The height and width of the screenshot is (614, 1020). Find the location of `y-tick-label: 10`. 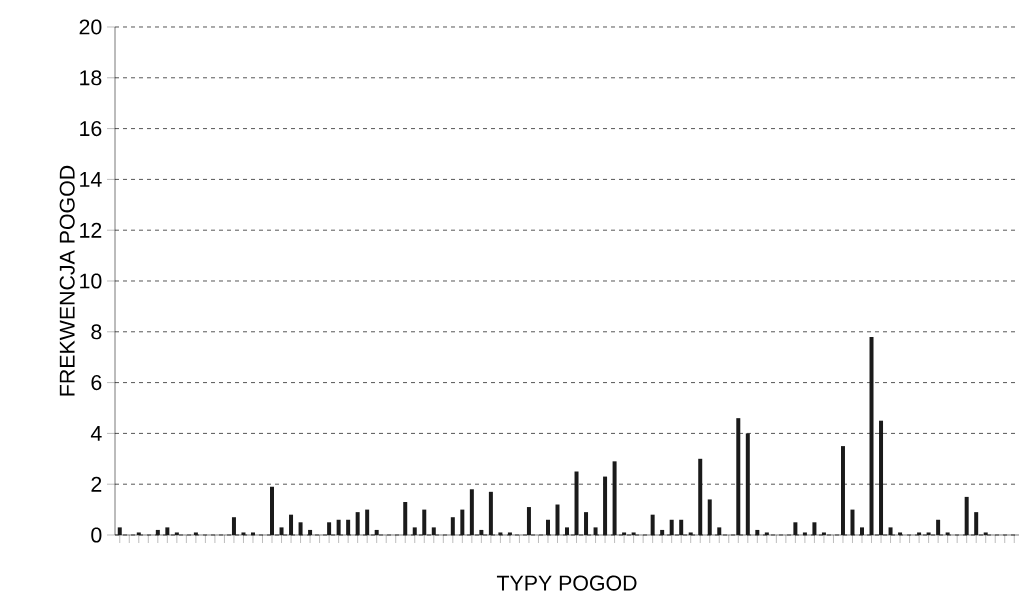

y-tick-label: 10 is located at coordinates (91, 281).